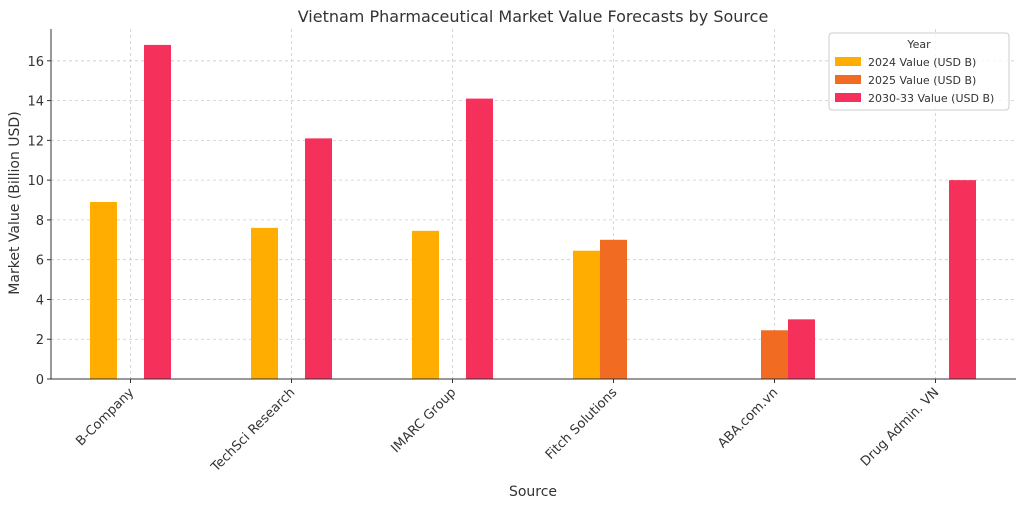  What do you see at coordinates (40, 300) in the screenshot?
I see `y-tick-label: 4` at bounding box center [40, 300].